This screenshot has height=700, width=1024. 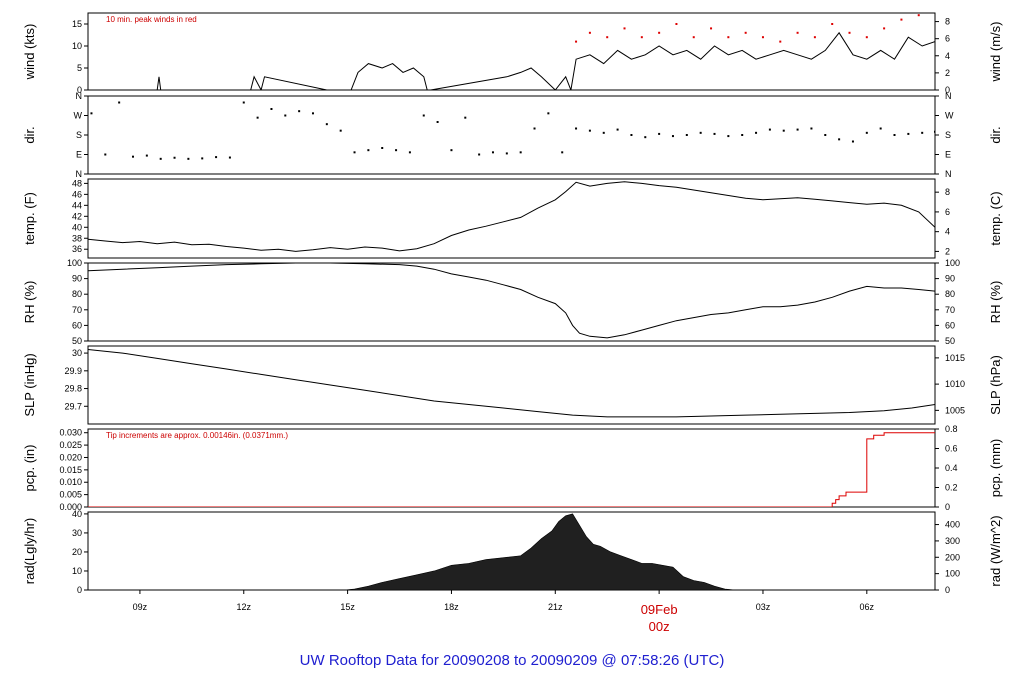 I want to click on wind-left-tick-label: 15, so click(x=77, y=24).